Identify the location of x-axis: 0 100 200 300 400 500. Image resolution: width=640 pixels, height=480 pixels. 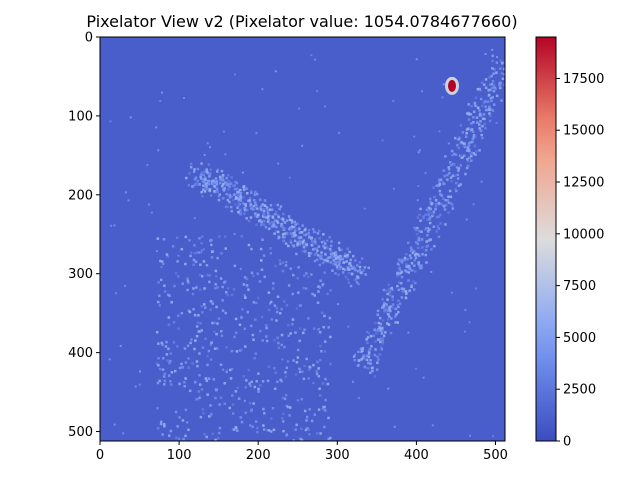
(302, 452).